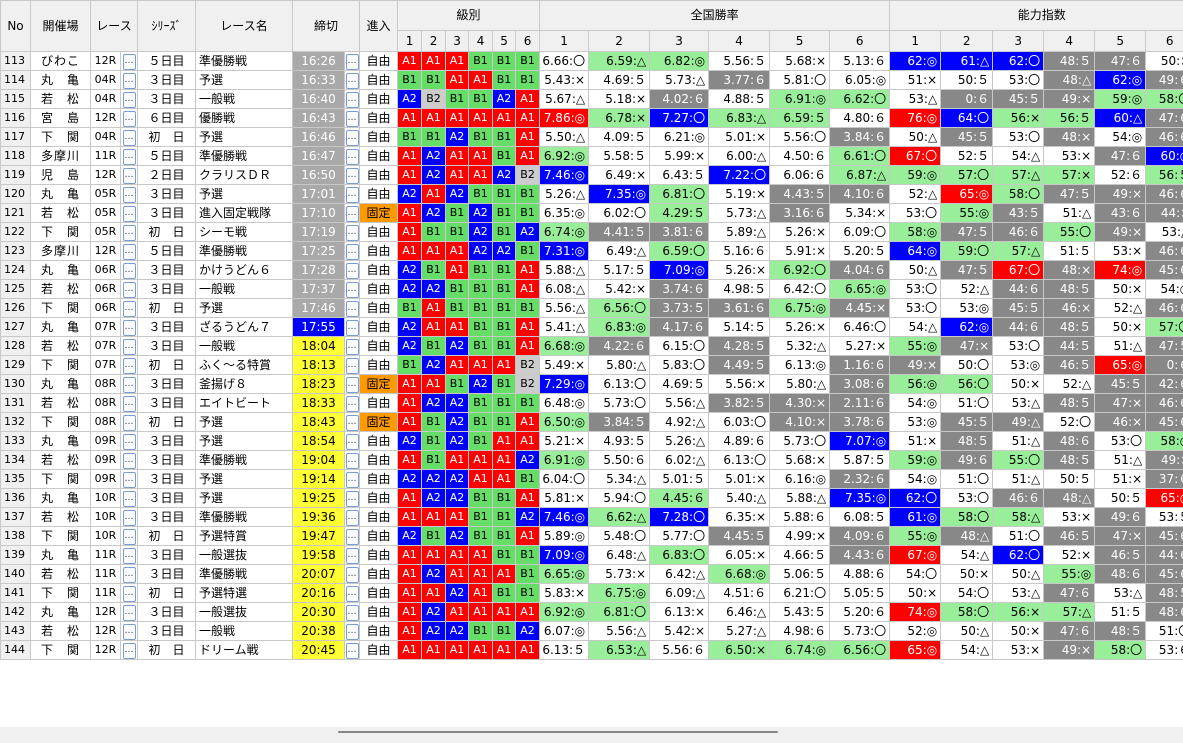 This screenshot has width=1183, height=743. I want to click on header-series: ｼﾘｰｽﾞ, so click(166, 26).